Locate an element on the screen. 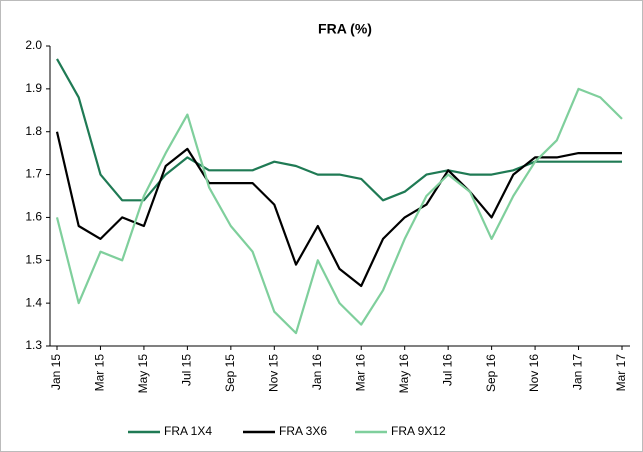 The height and width of the screenshot is (452, 643). x-tick-label: Mar 17 is located at coordinates (621, 373).